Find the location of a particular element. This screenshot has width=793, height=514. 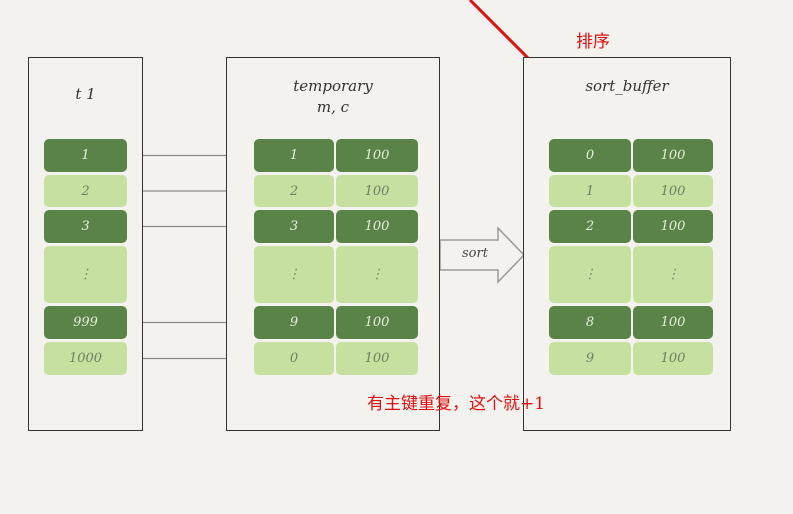

temporary-c-cell: ⋮ is located at coordinates (377, 274).